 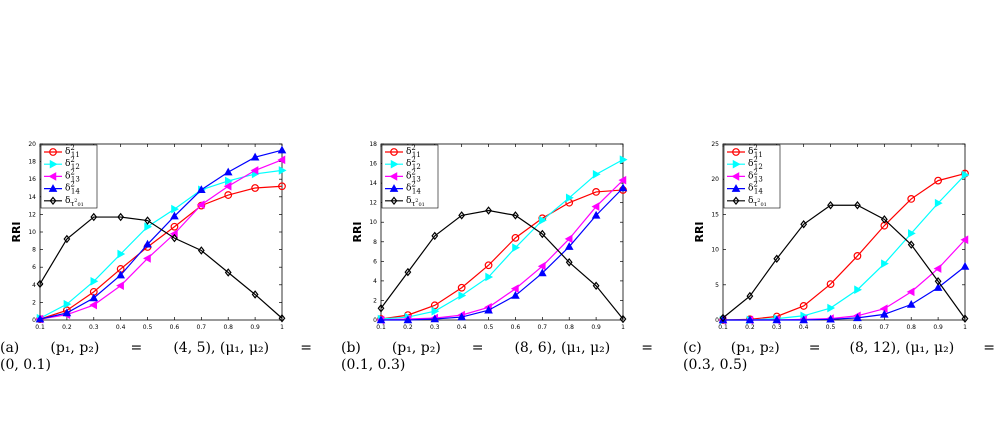 I want to click on x-tick-label: 1, so click(x=965, y=327).